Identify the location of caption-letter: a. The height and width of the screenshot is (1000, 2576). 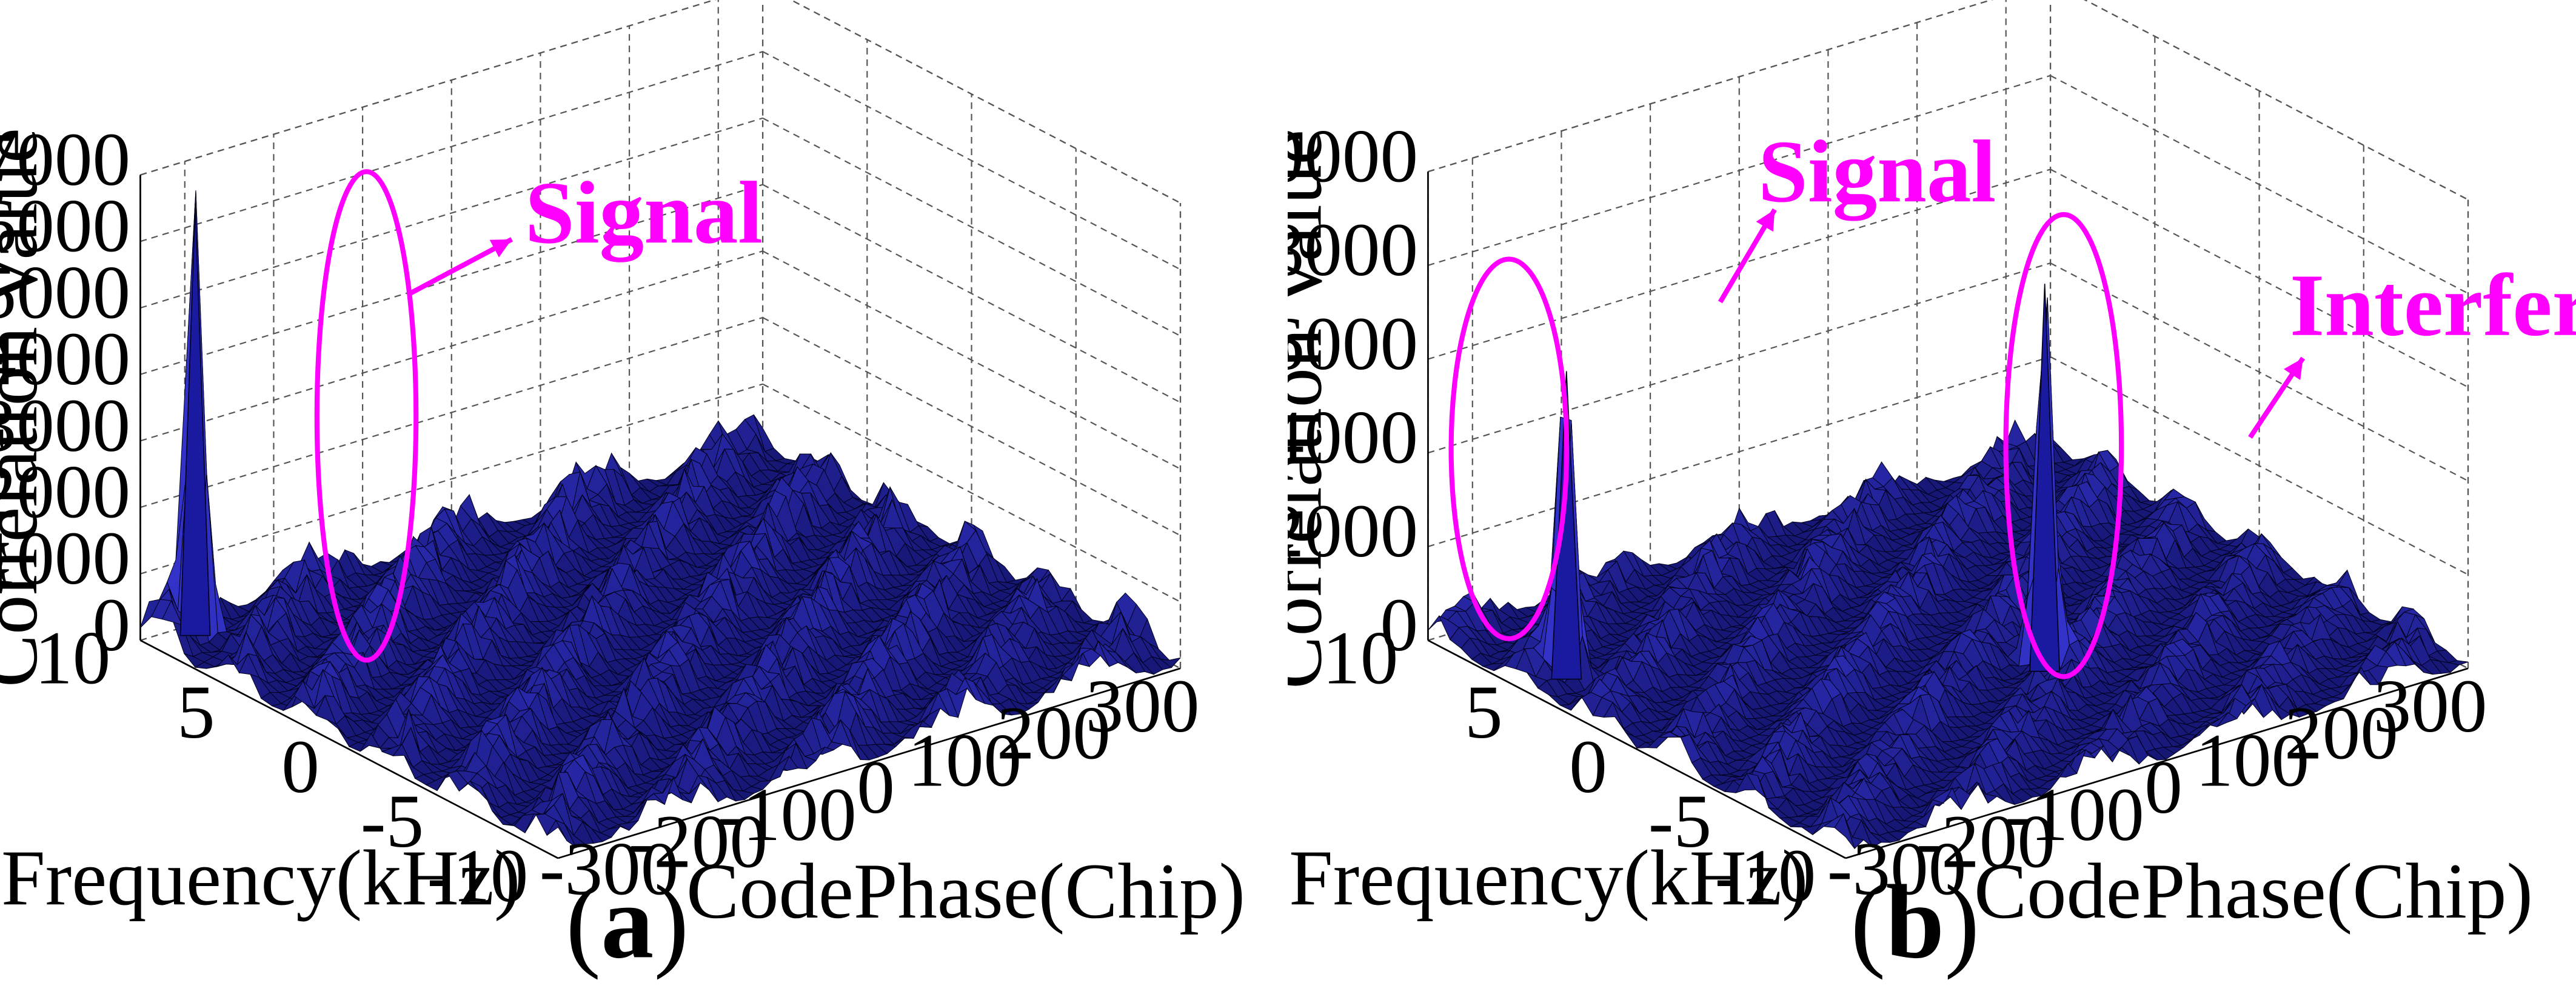
(627, 921).